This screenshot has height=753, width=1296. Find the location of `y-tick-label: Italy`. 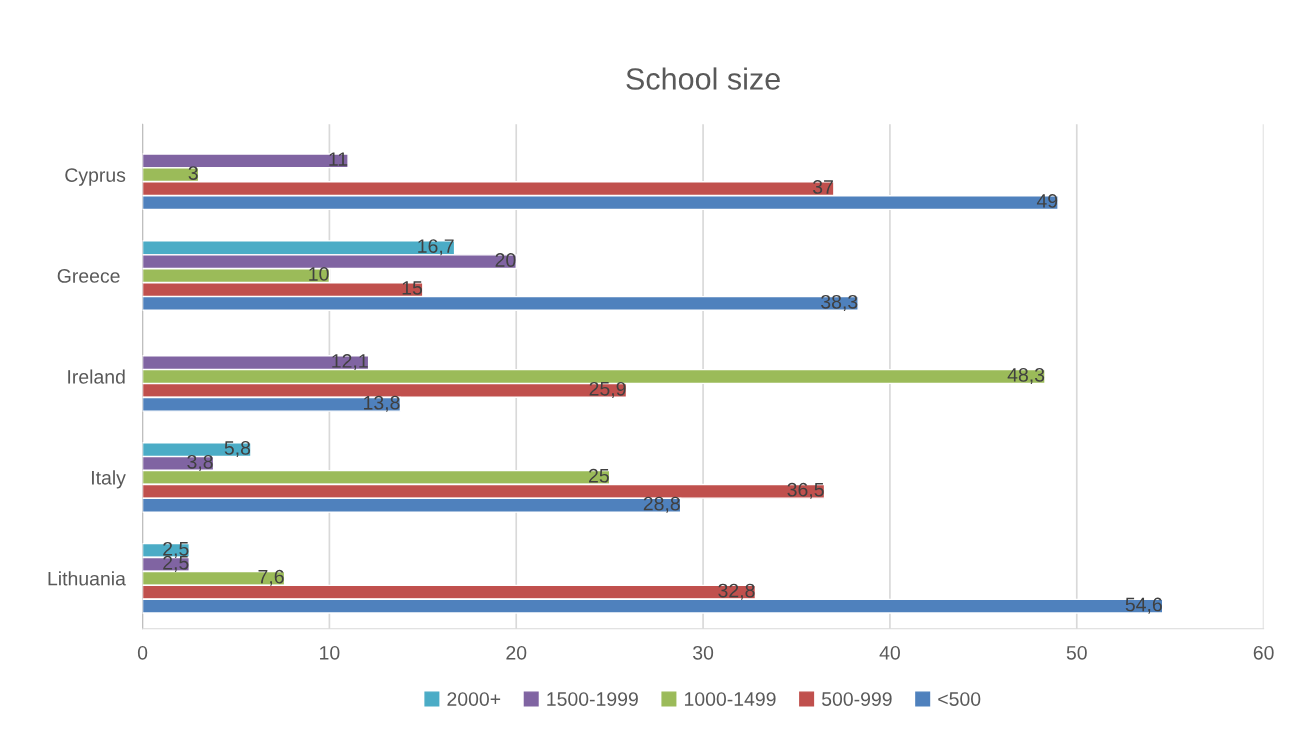

y-tick-label: Italy is located at coordinates (109, 479).